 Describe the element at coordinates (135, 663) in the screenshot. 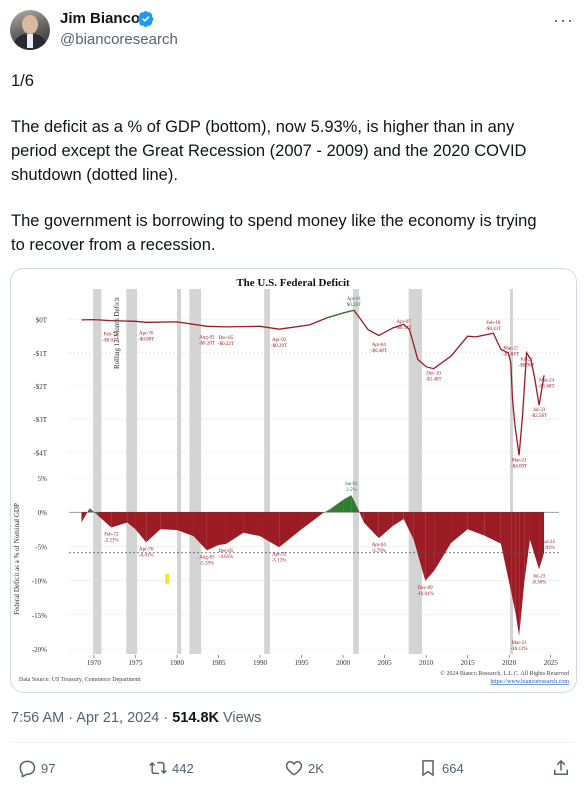

I see `xtick-label: 1975` at that location.